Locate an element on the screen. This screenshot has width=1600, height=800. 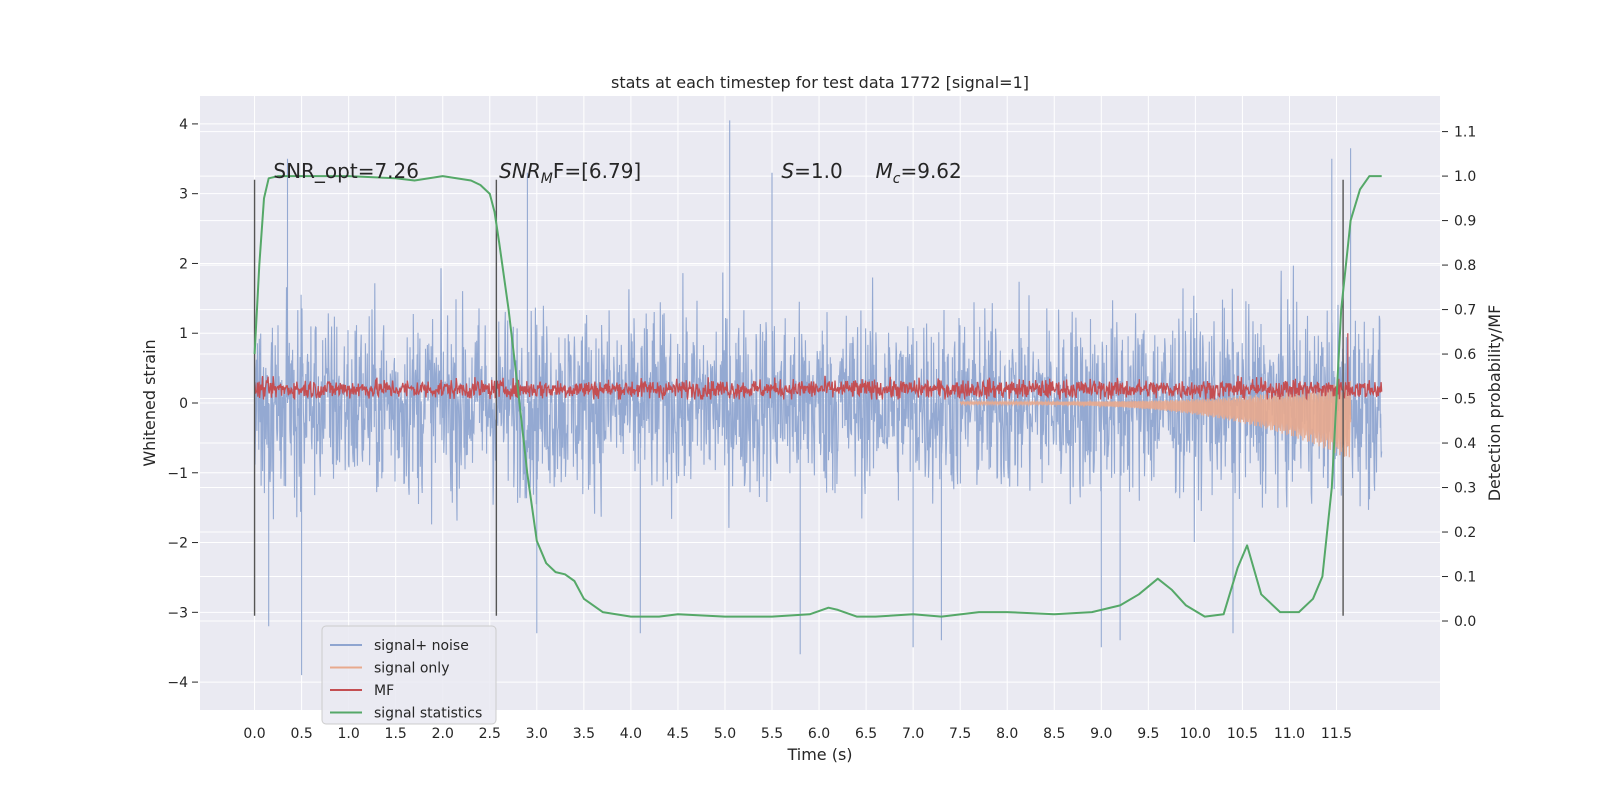
y-right-tick-label: 0.9 is located at coordinates (1465, 222).